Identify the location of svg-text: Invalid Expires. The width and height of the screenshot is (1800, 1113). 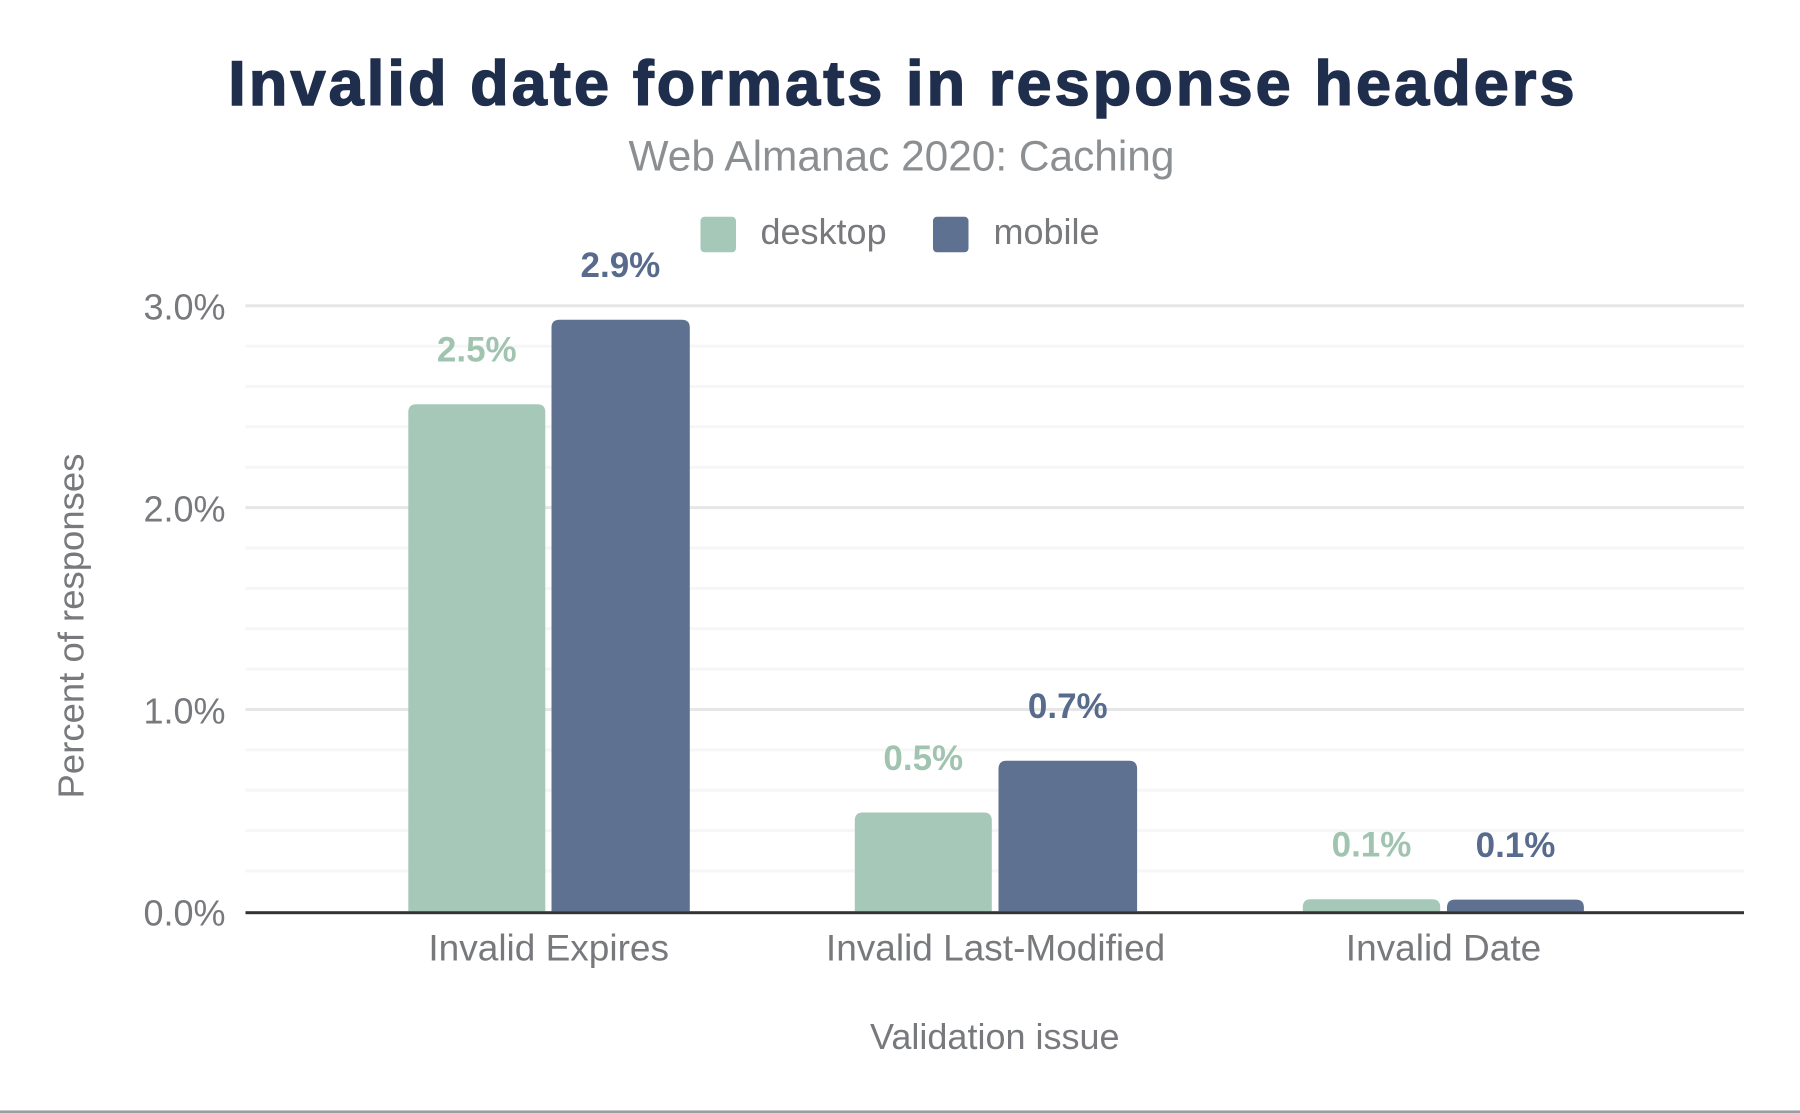
(548, 947).